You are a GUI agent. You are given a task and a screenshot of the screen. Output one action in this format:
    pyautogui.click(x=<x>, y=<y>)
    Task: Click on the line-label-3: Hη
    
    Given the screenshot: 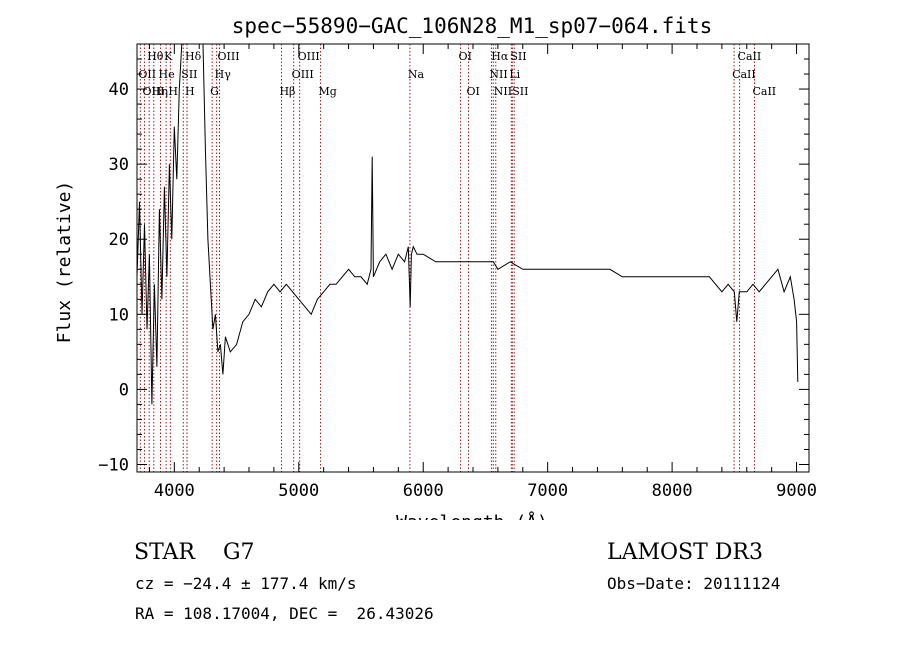 What is the action you would take?
    pyautogui.click(x=160, y=91)
    